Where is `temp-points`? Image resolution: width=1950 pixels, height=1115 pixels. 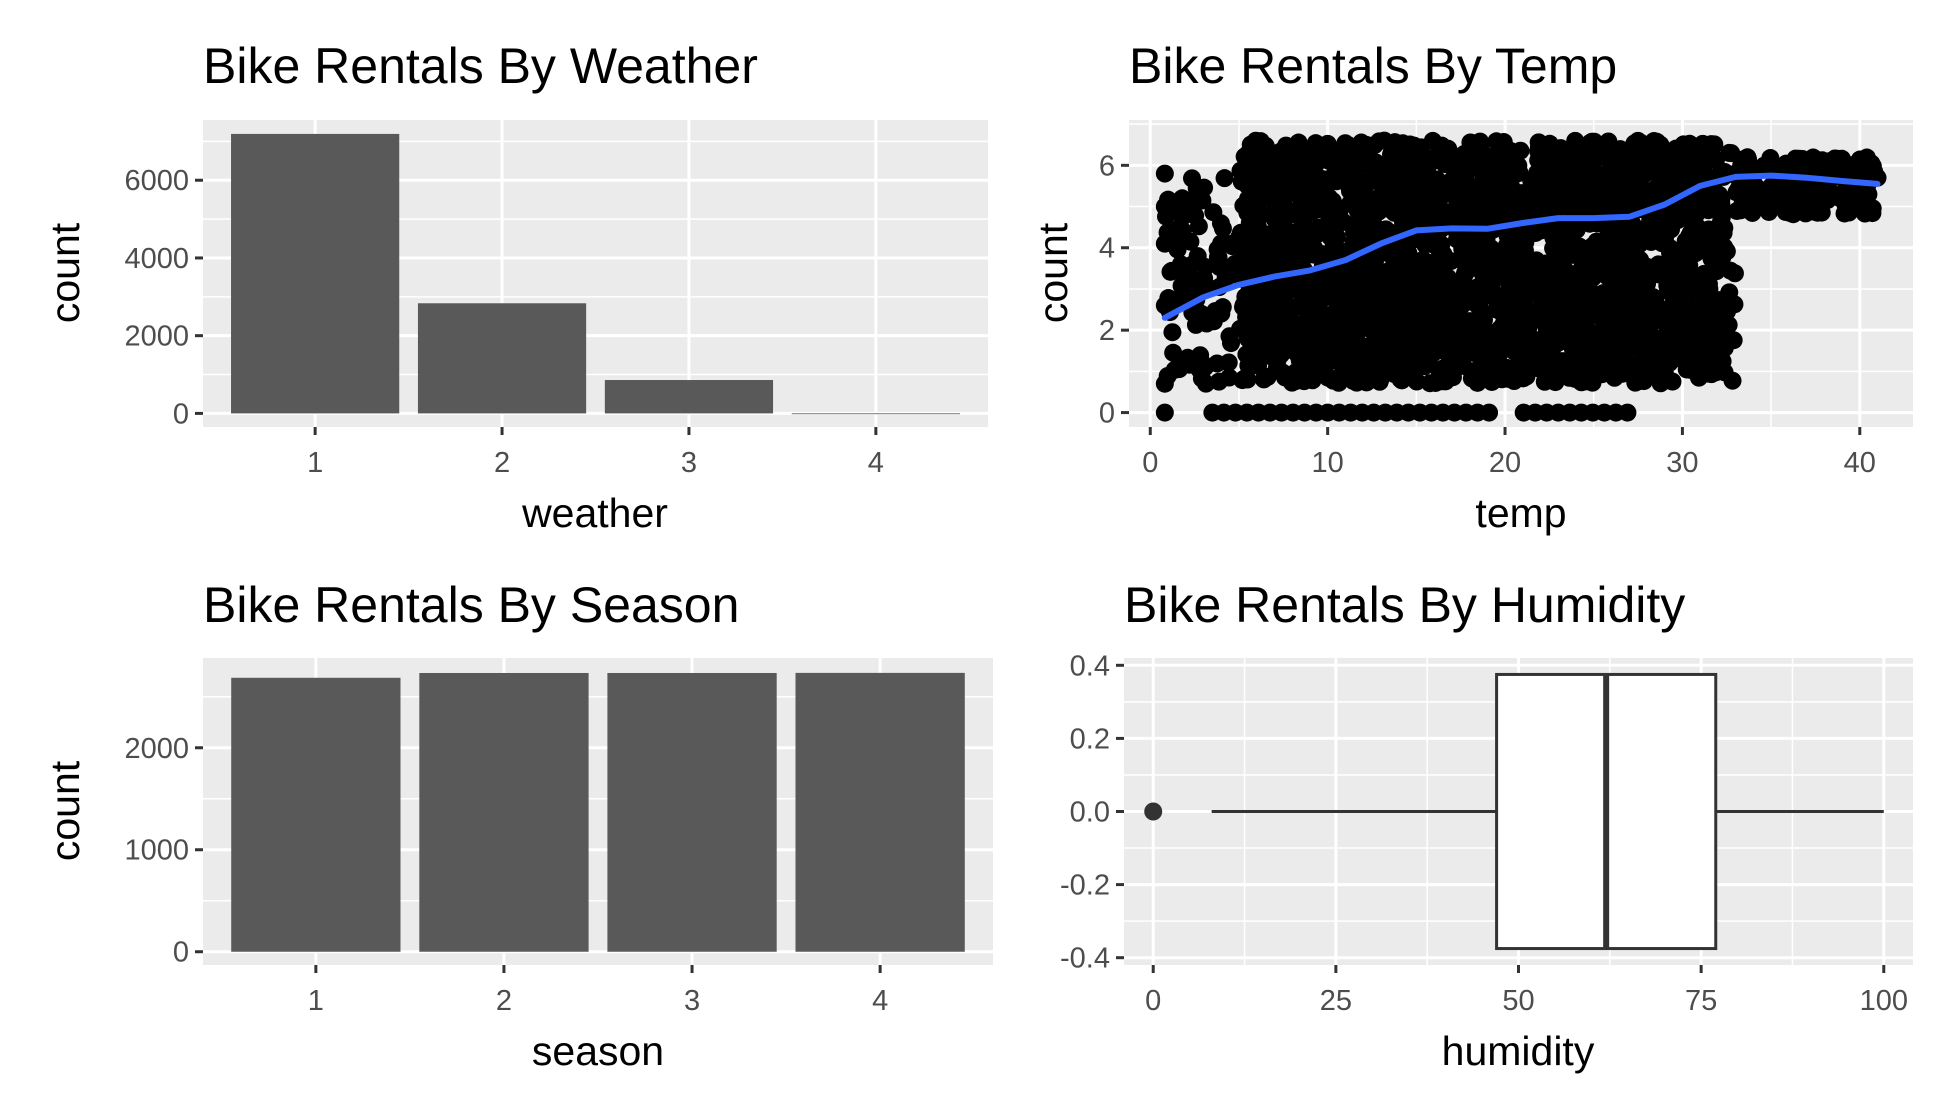
temp-points is located at coordinates (1521, 276).